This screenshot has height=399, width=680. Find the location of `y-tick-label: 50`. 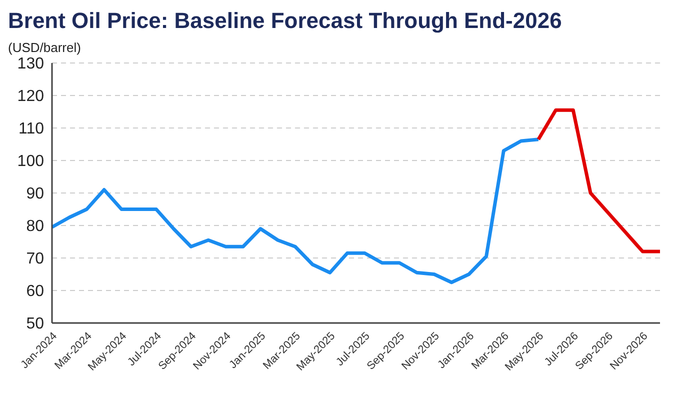

y-tick-label: 50 is located at coordinates (35, 324).